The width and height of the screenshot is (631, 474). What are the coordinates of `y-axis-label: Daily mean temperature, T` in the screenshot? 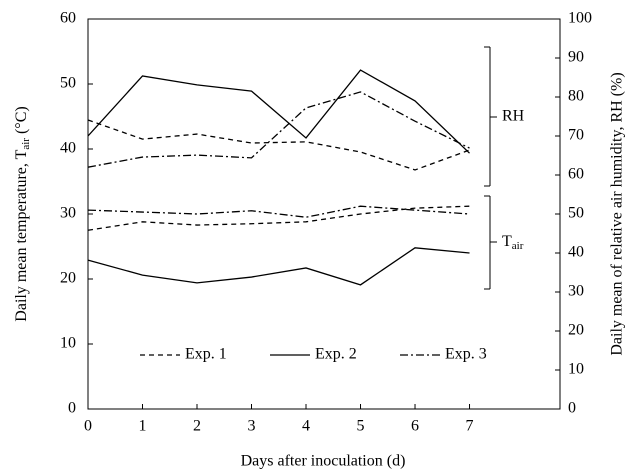 It's located at (21, 235).